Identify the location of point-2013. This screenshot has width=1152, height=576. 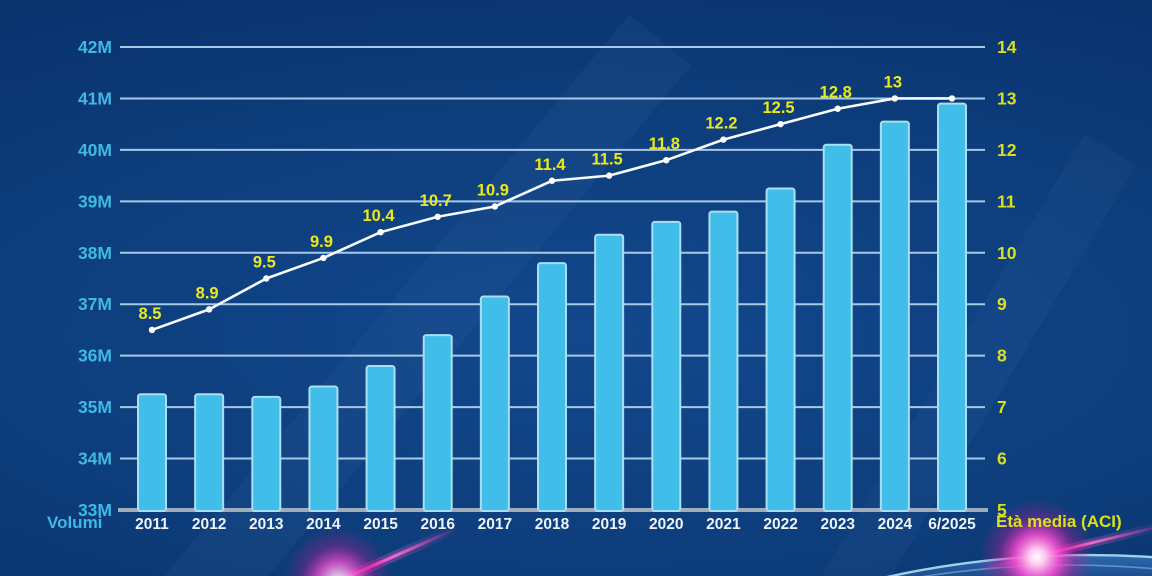
(266, 278).